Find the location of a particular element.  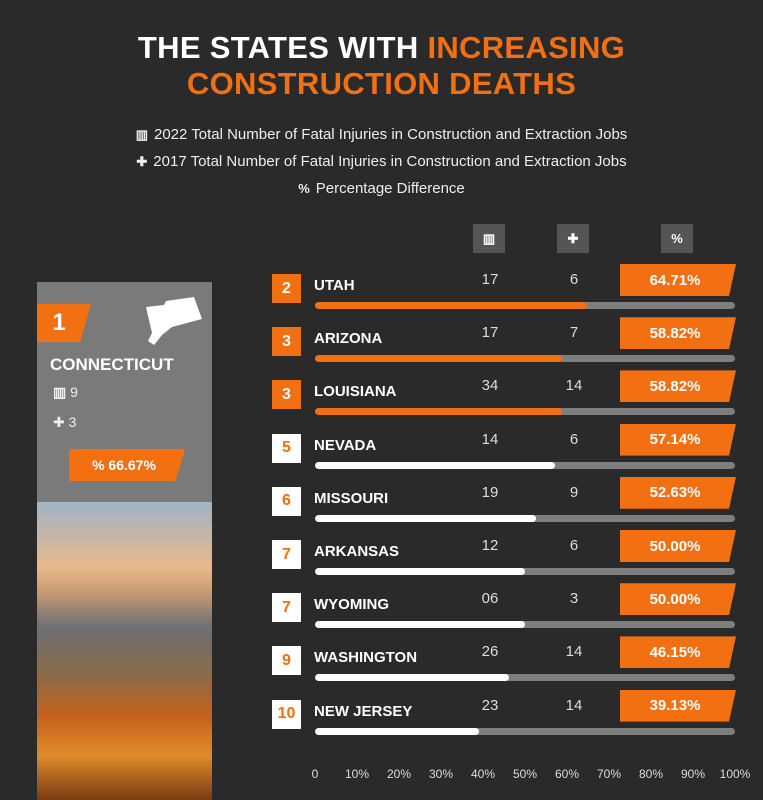

featured-rank: 1 is located at coordinates (64, 323).